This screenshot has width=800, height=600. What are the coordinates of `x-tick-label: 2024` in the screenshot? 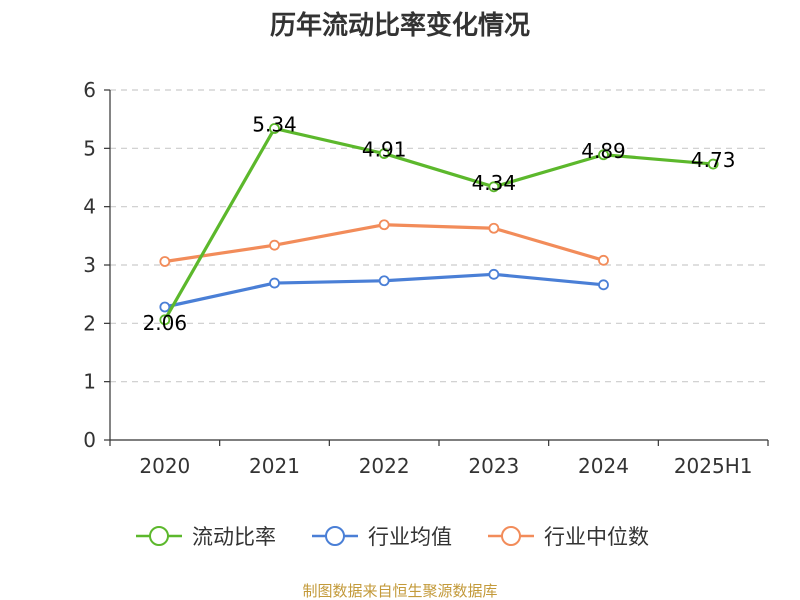 It's located at (603, 466).